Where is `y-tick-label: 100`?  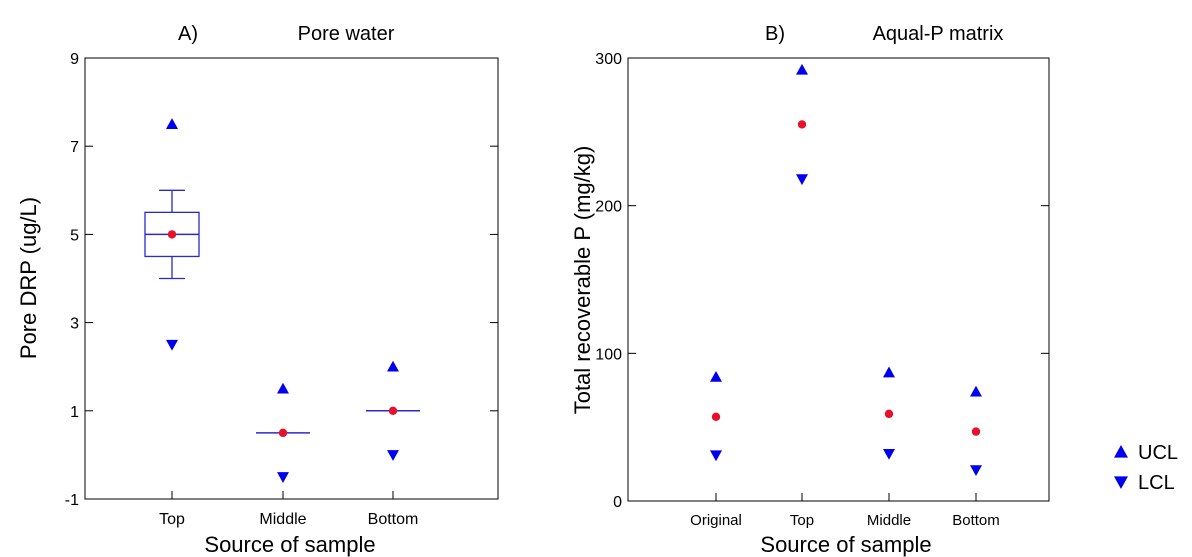
y-tick-label: 100 is located at coordinates (608, 354).